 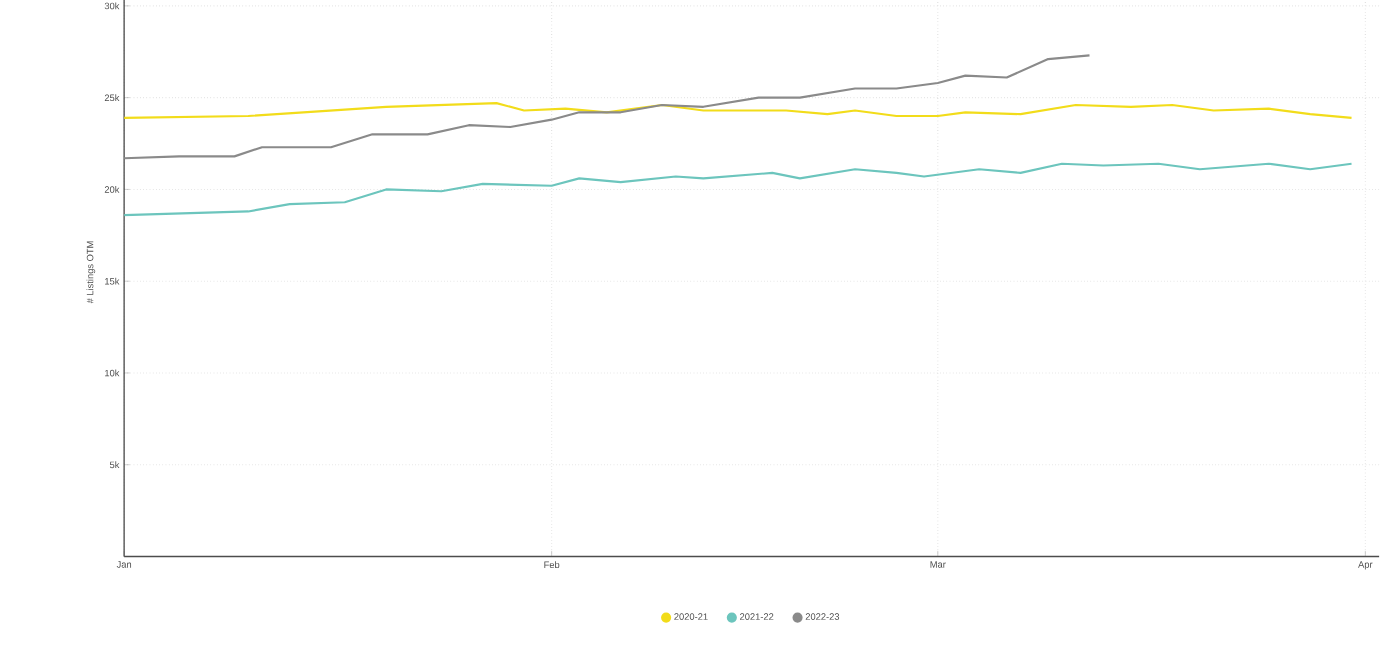 I want to click on y-tick-label: 20k, so click(x=112, y=189).